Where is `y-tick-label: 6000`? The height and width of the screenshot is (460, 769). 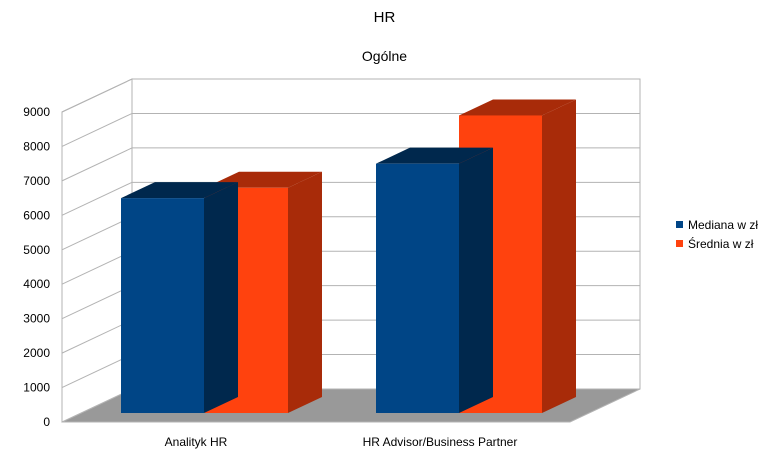
y-tick-label: 6000 is located at coordinates (36, 215).